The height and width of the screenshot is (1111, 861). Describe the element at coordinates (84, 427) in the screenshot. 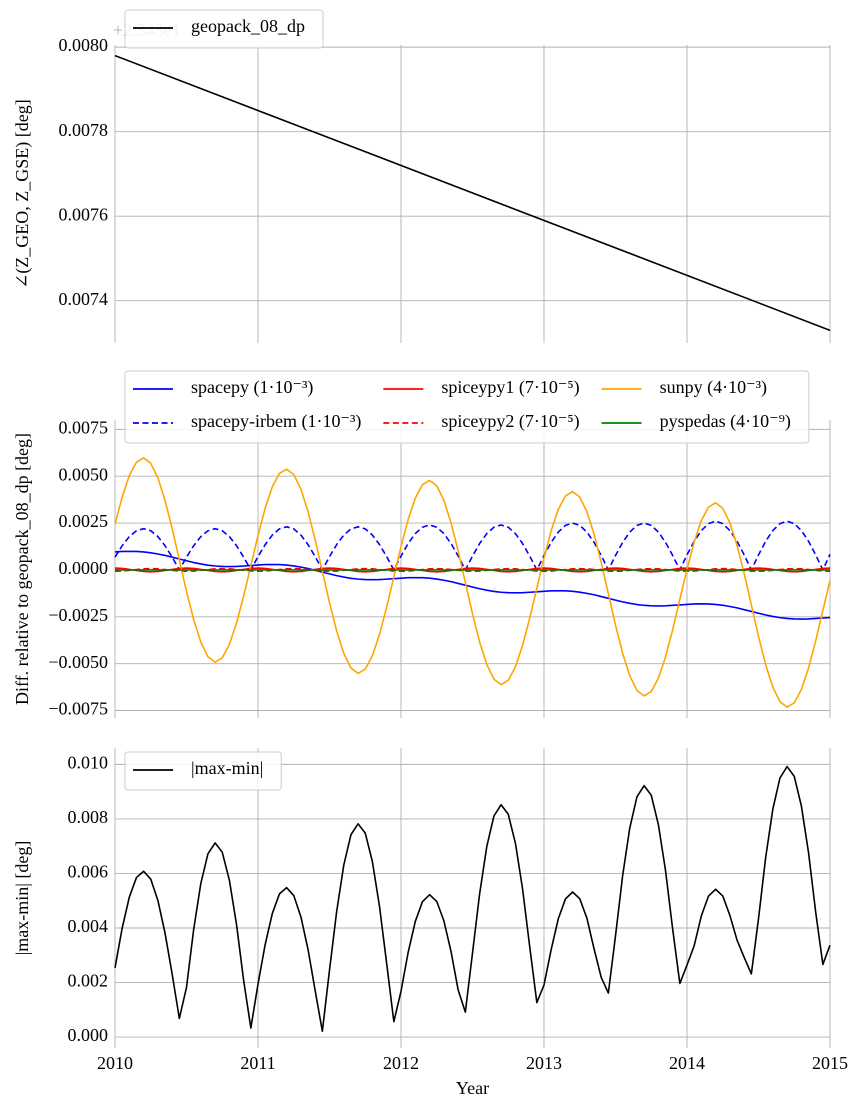

I see `y-tick-label: 0.0075` at that location.